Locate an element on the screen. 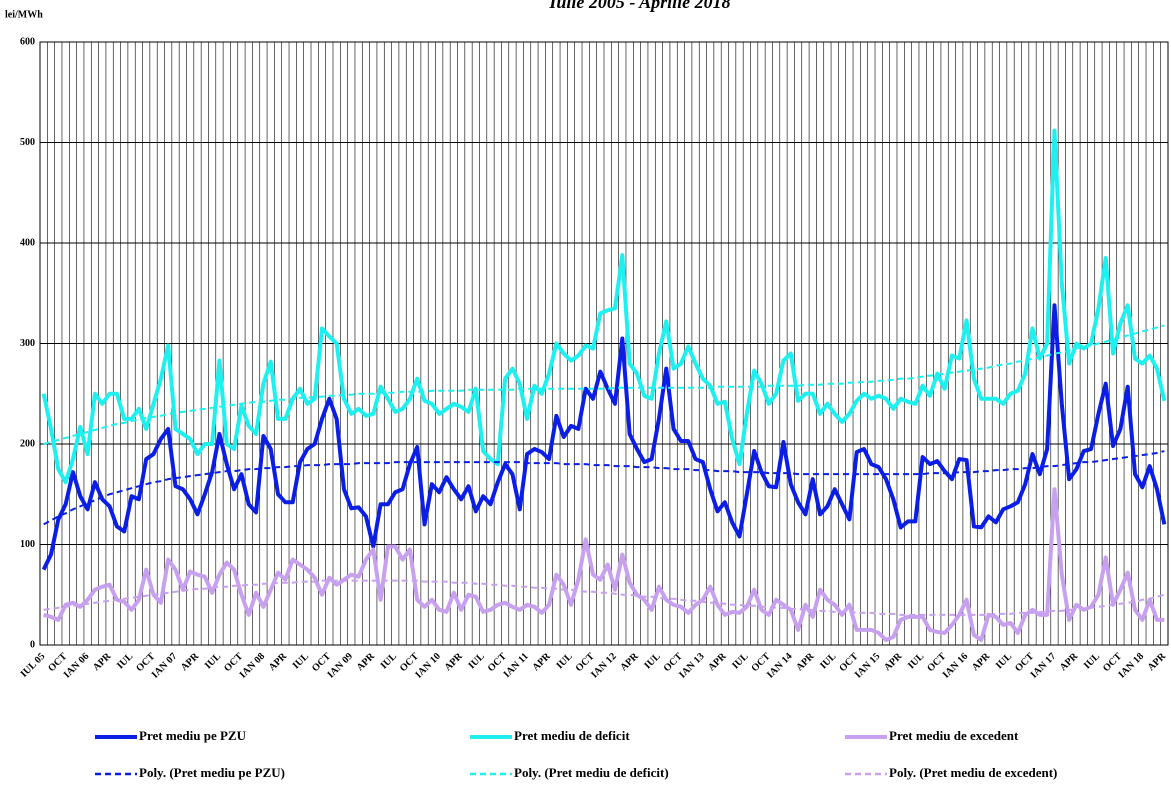 The width and height of the screenshot is (1171, 785). x-tick-label: IAN 16 is located at coordinates (956, 666).